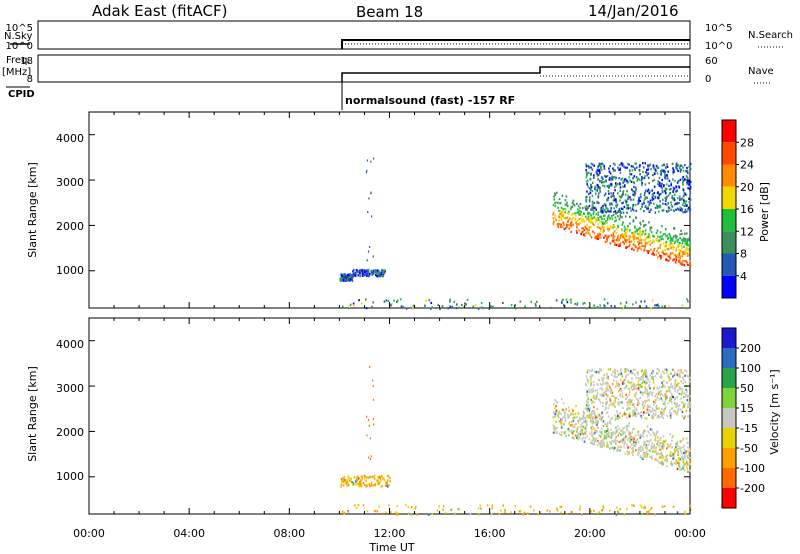 This screenshot has width=800, height=554. What do you see at coordinates (747, 142) in the screenshot?
I see `colorbar-tick-label: 28` at bounding box center [747, 142].